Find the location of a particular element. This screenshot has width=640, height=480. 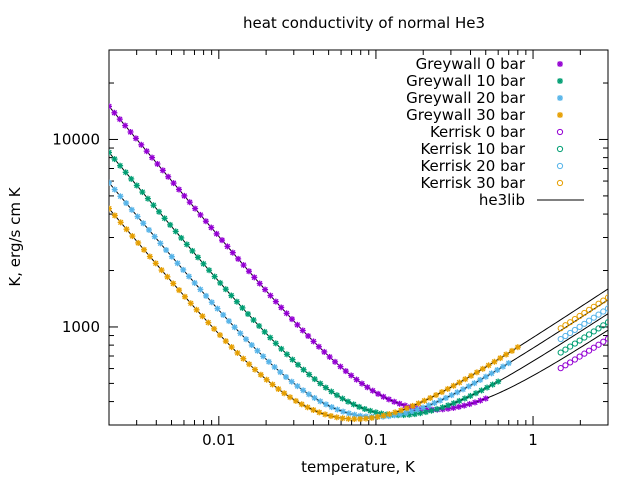

legend-label: he3lib is located at coordinates (502, 200).